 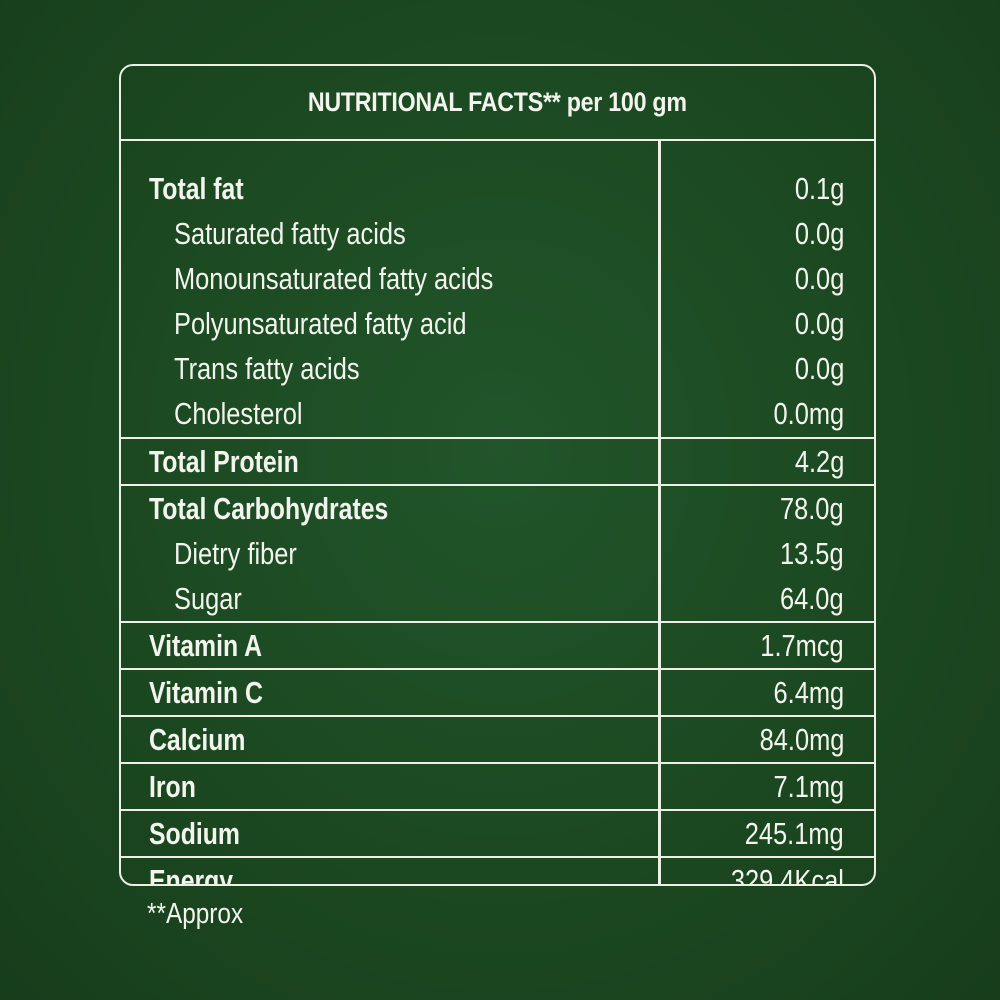 I want to click on table-row: Vitamin C 6.4mg, so click(x=497, y=692).